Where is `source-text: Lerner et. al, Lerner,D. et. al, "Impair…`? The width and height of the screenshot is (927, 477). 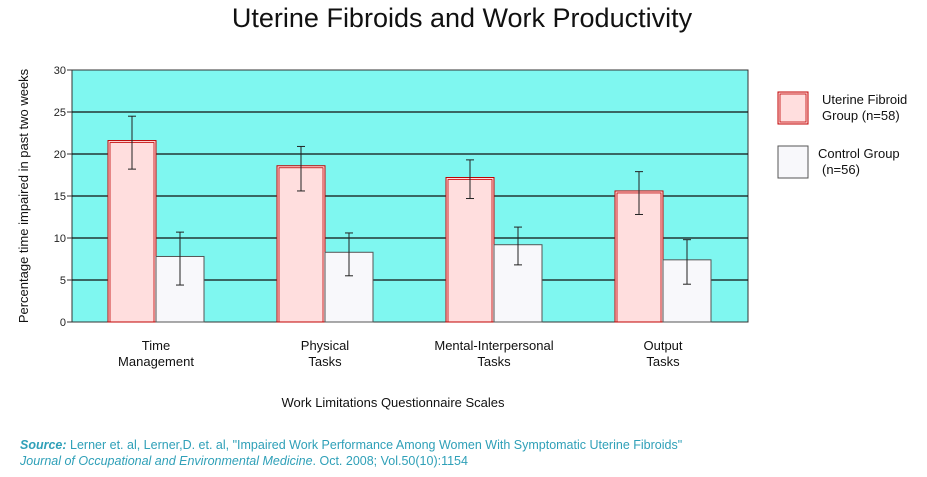 source-text: Lerner et. al, Lerner,D. et. al, "Impair… is located at coordinates (374, 445).